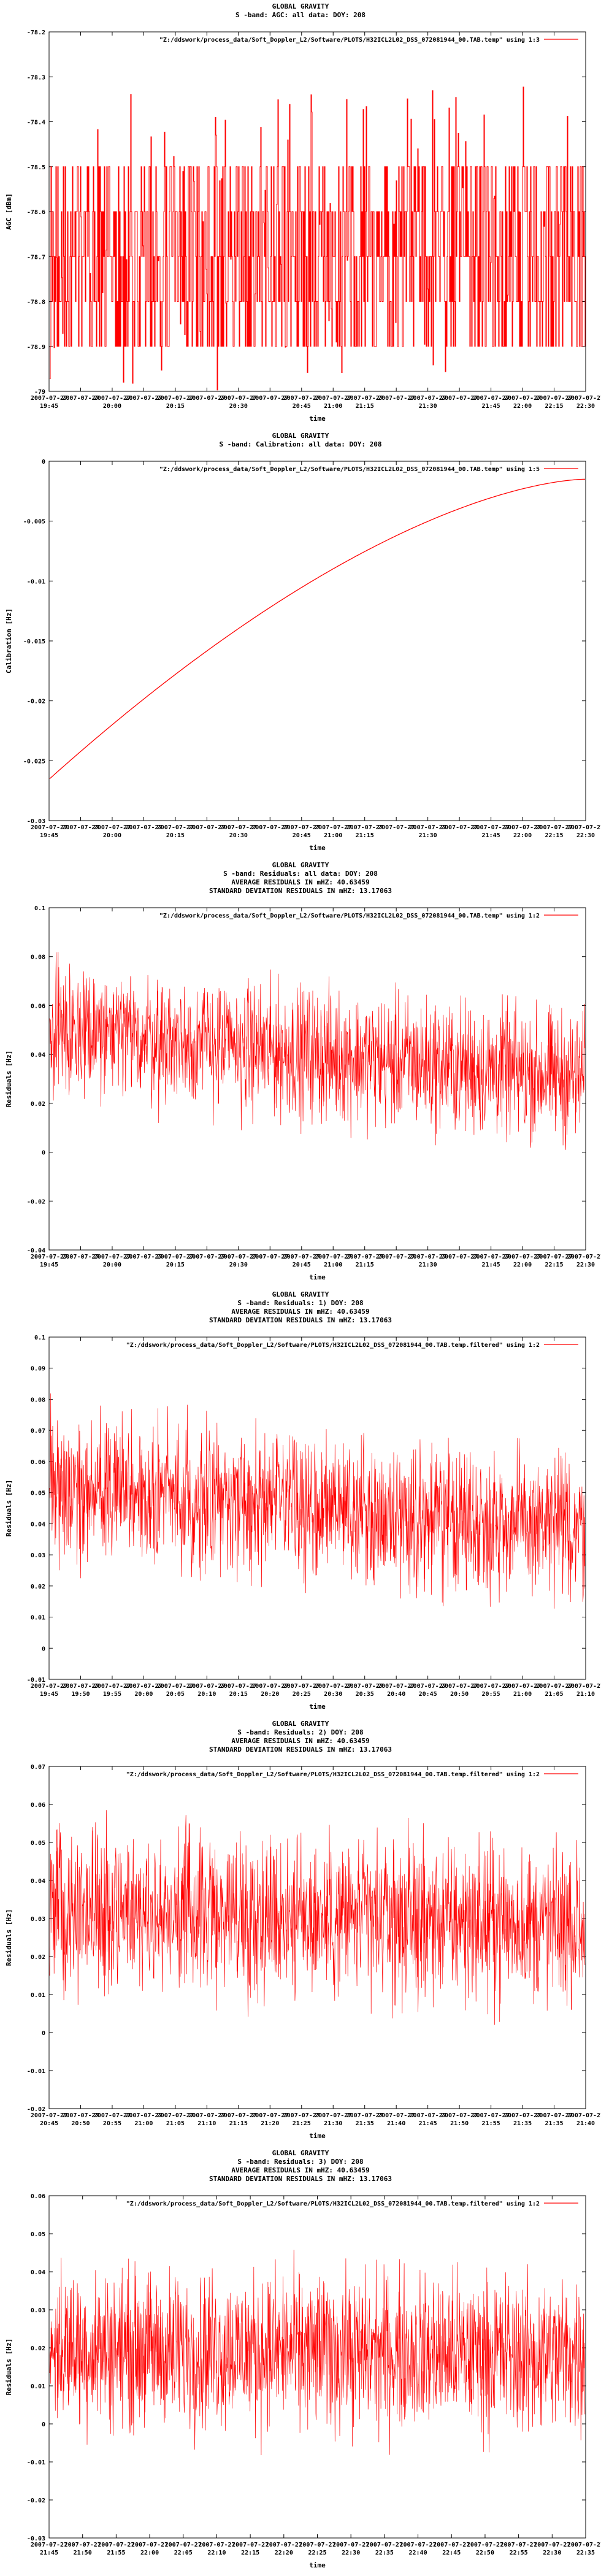 The image size is (601, 2576). What do you see at coordinates (40, 392) in the screenshot?
I see `y-tick-label: -79` at bounding box center [40, 392].